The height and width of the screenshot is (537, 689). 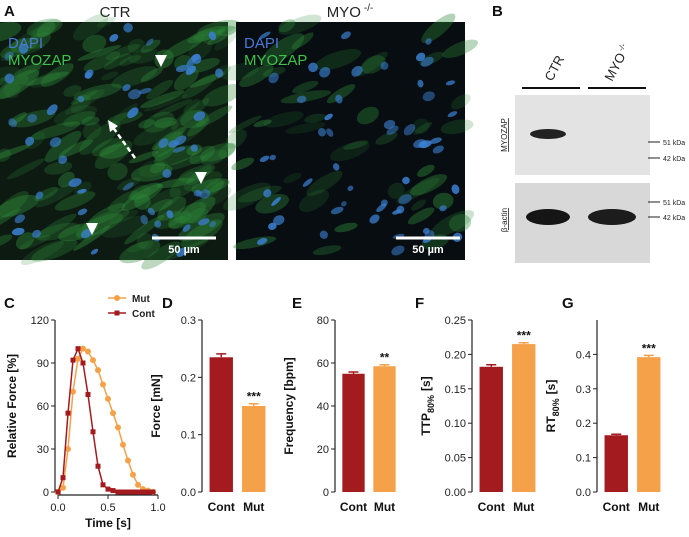 What do you see at coordinates (616, 507) in the screenshot?
I see `x-tick-label: Cont` at bounding box center [616, 507].